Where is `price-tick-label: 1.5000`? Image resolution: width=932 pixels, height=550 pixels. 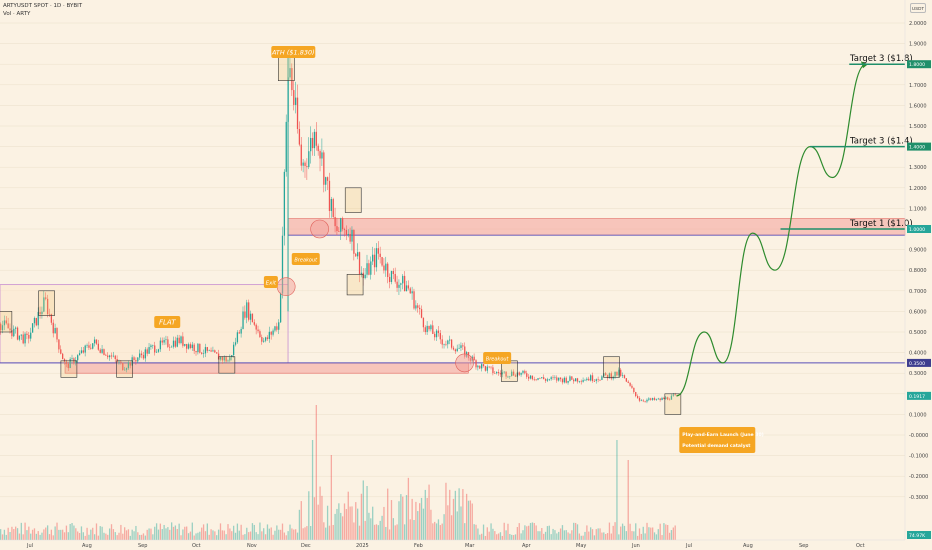 price-tick-label: 1.5000 is located at coordinates (918, 127).